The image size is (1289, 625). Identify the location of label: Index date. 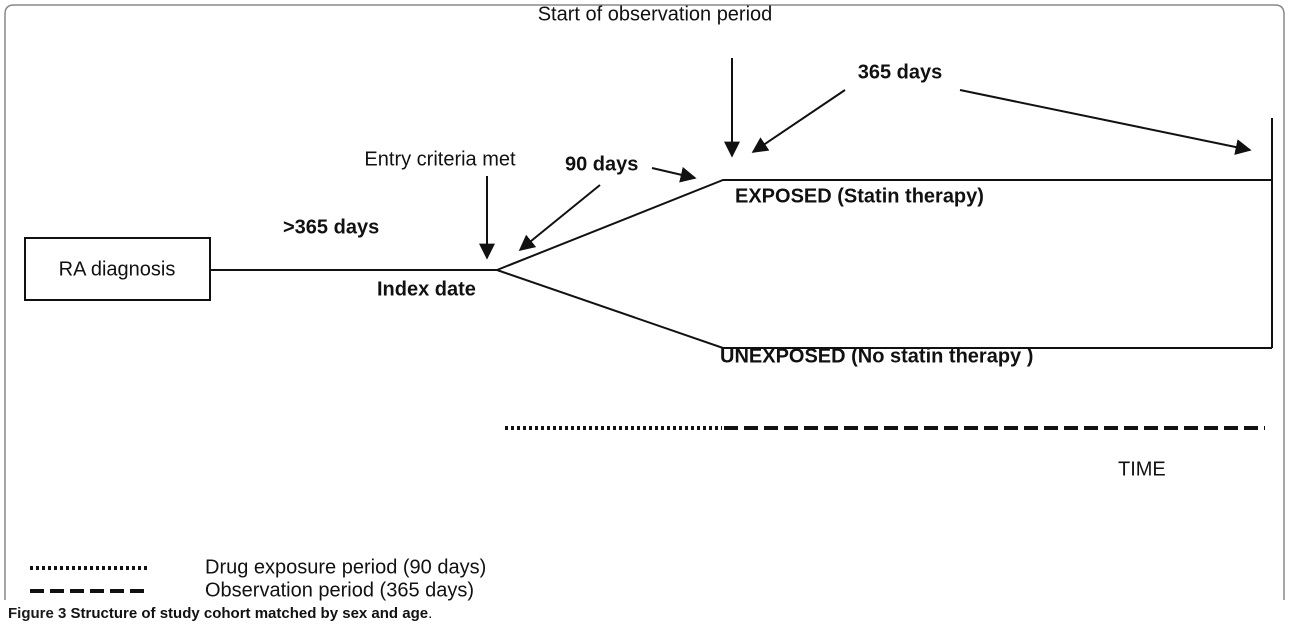
(426, 289).